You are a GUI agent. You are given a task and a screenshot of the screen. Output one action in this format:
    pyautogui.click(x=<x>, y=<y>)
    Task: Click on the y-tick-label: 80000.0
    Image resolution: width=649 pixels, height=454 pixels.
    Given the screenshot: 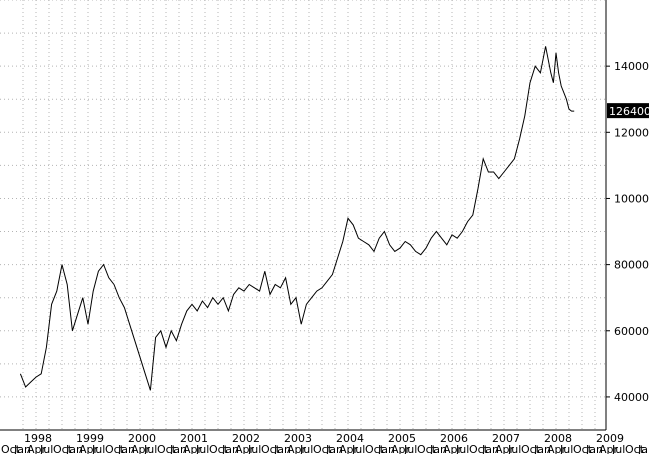 What is the action you would take?
    pyautogui.click(x=631, y=265)
    